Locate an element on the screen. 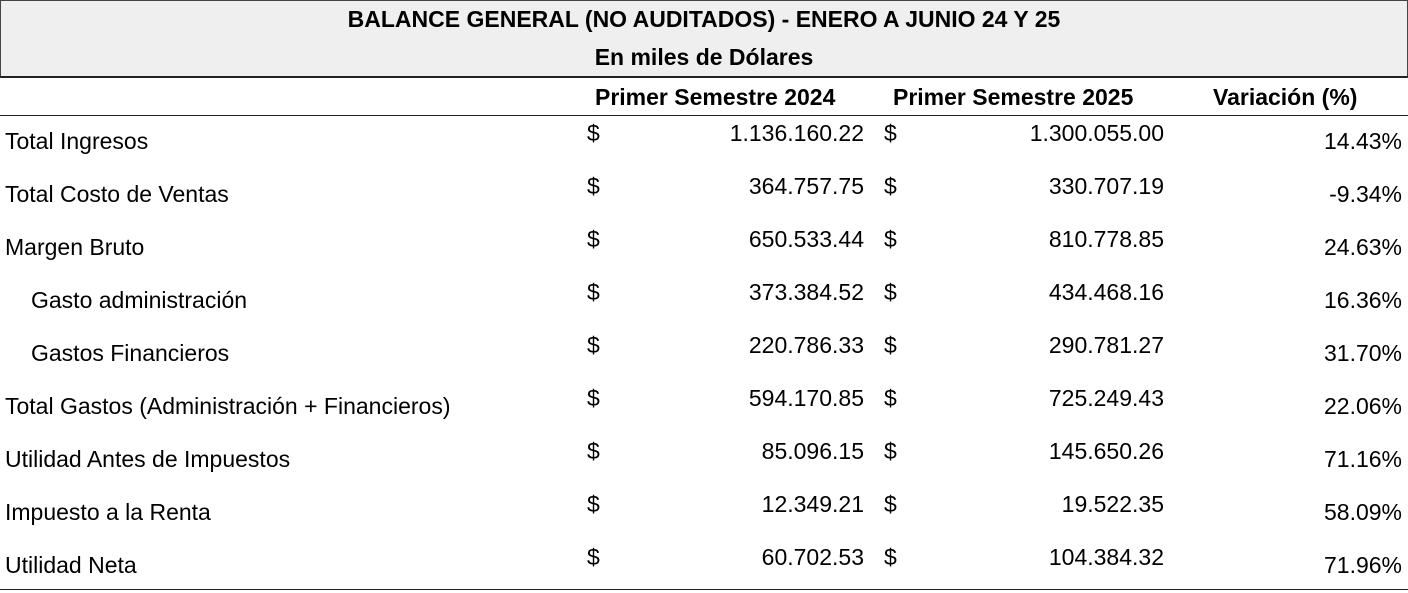 Image resolution: width=1408 pixels, height=593 pixels. value: 19.522.35 is located at coordinates (1112, 504).